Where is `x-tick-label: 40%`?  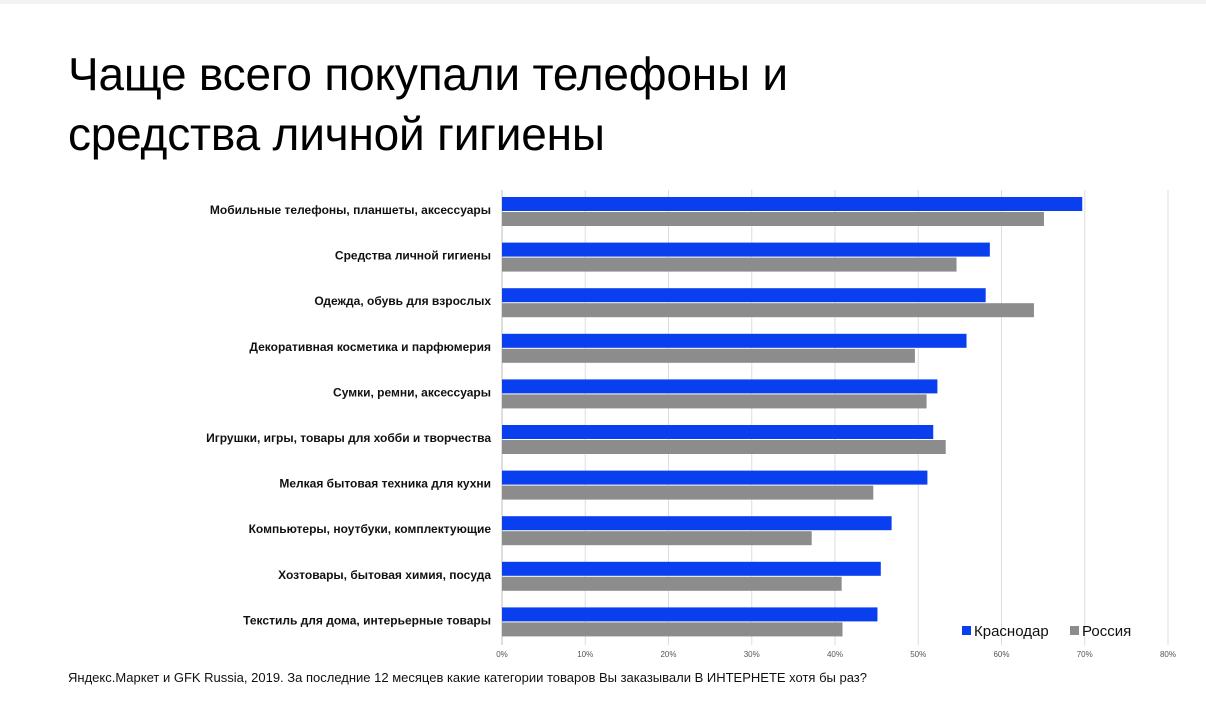 x-tick-label: 40% is located at coordinates (835, 654).